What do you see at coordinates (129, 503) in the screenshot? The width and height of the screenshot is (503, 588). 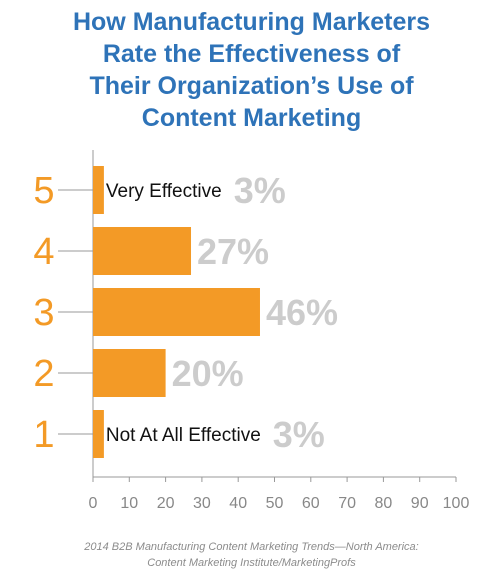 I see `x-tick-label: 10` at bounding box center [129, 503].